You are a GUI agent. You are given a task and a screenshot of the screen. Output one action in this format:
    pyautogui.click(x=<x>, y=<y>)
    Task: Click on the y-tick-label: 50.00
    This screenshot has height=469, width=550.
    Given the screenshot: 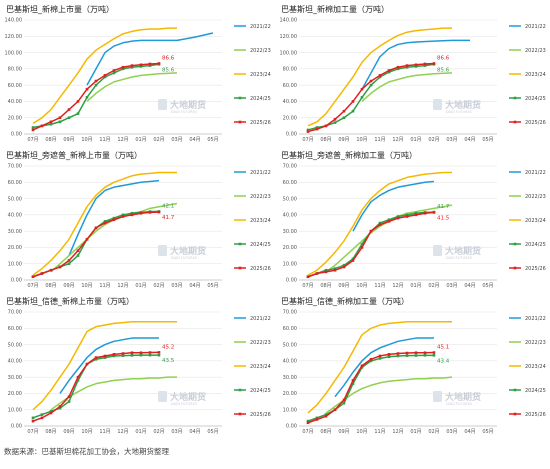 What is the action you would take?
    pyautogui.click(x=290, y=345)
    